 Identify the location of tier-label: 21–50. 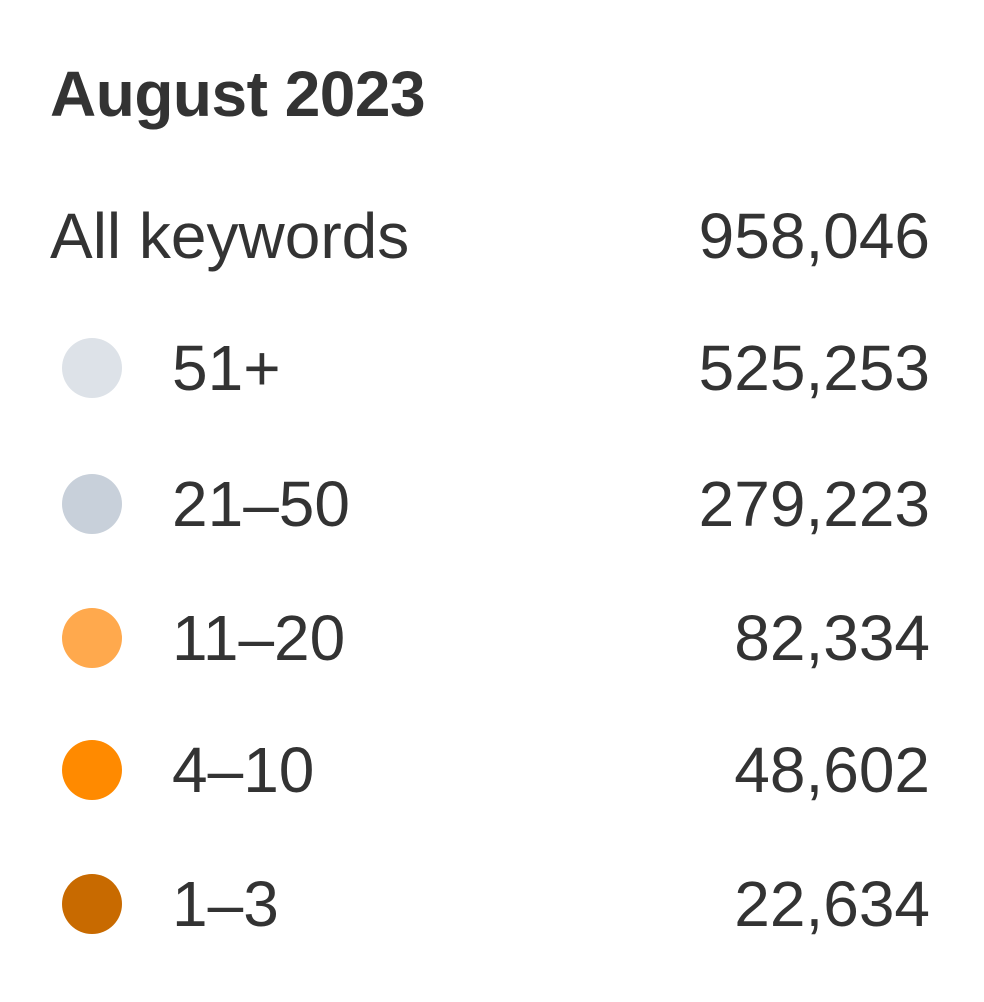
(261, 504).